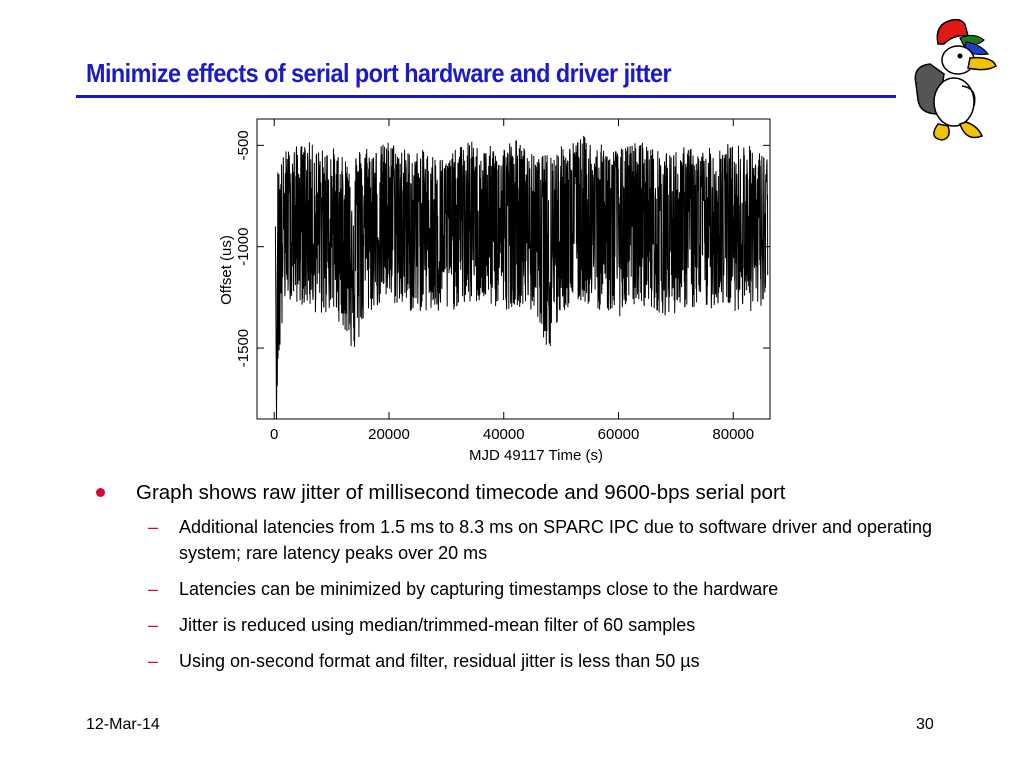 The width and height of the screenshot is (1024, 768). Describe the element at coordinates (100, 492) in the screenshot. I see `bullet-dot-icon` at that location.